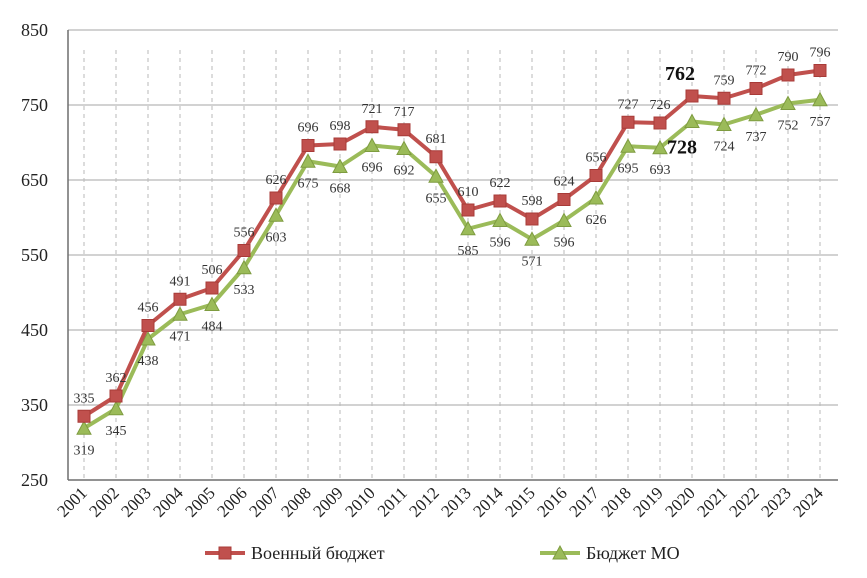  I want to click on y-tick-label: 850, so click(34, 30).